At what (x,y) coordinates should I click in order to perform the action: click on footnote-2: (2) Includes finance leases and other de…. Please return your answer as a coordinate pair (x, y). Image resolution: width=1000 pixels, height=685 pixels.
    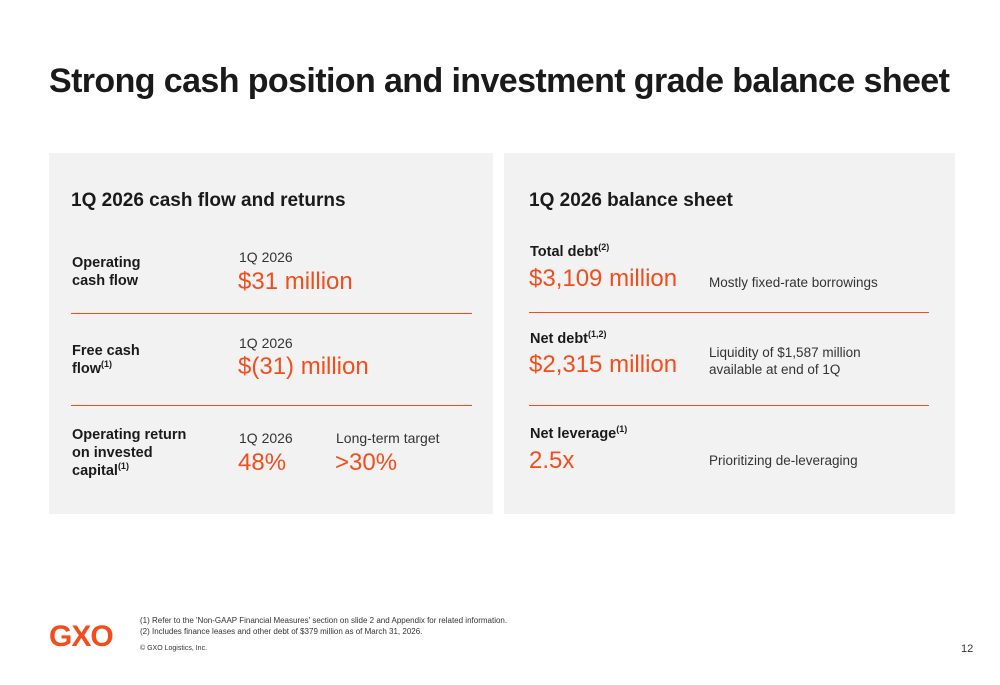
    Looking at the image, I should click on (281, 631).